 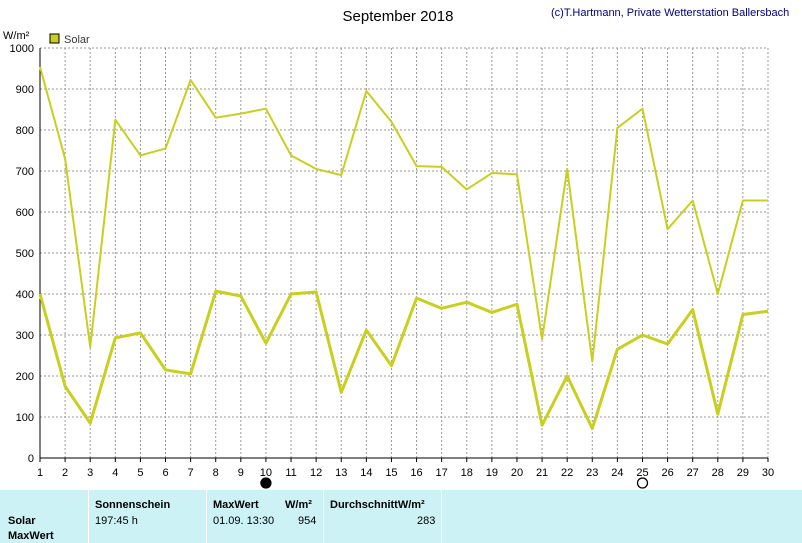 I want to click on max-datetime: 01.09. 13:30, so click(x=244, y=521).